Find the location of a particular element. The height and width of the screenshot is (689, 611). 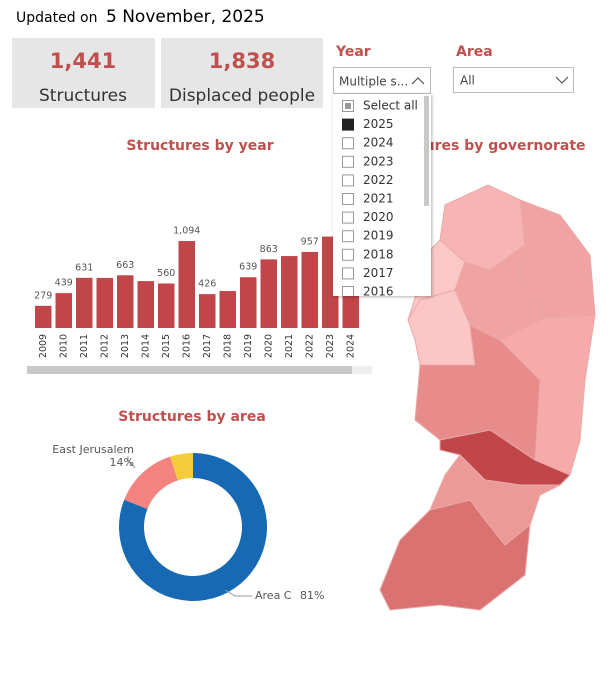

updated-date: 5 November, 2025 is located at coordinates (185, 17).